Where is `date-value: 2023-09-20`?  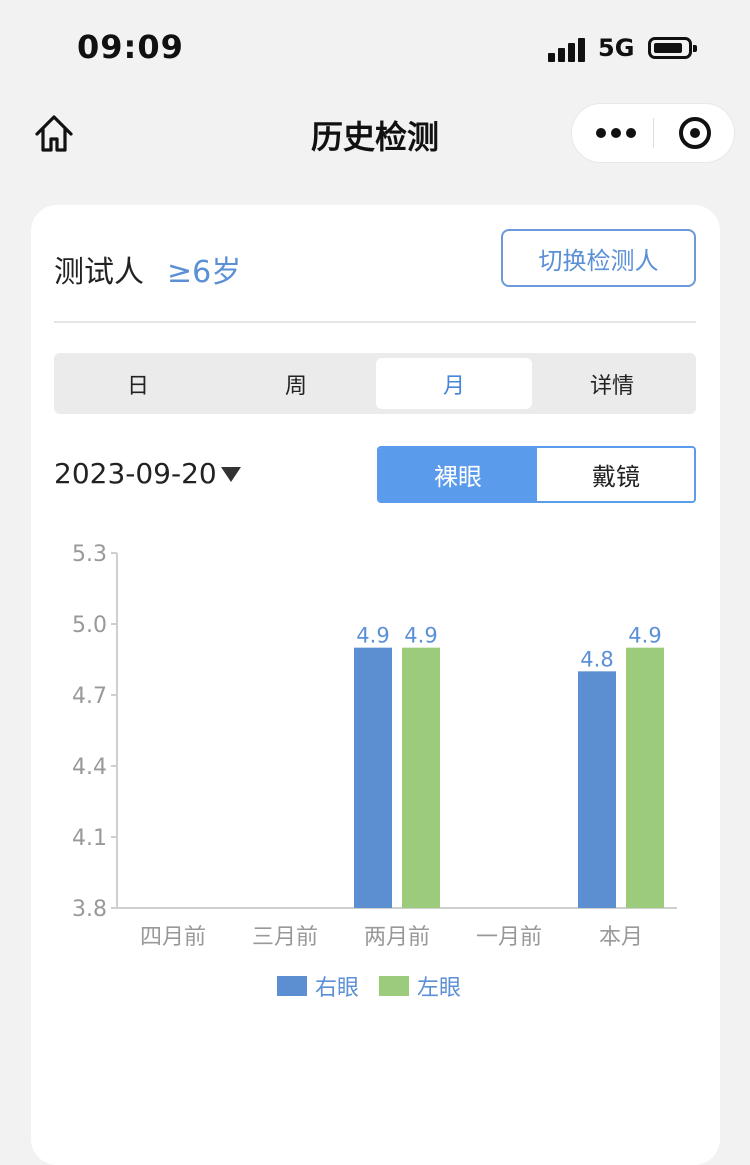 date-value: 2023-09-20 is located at coordinates (135, 473).